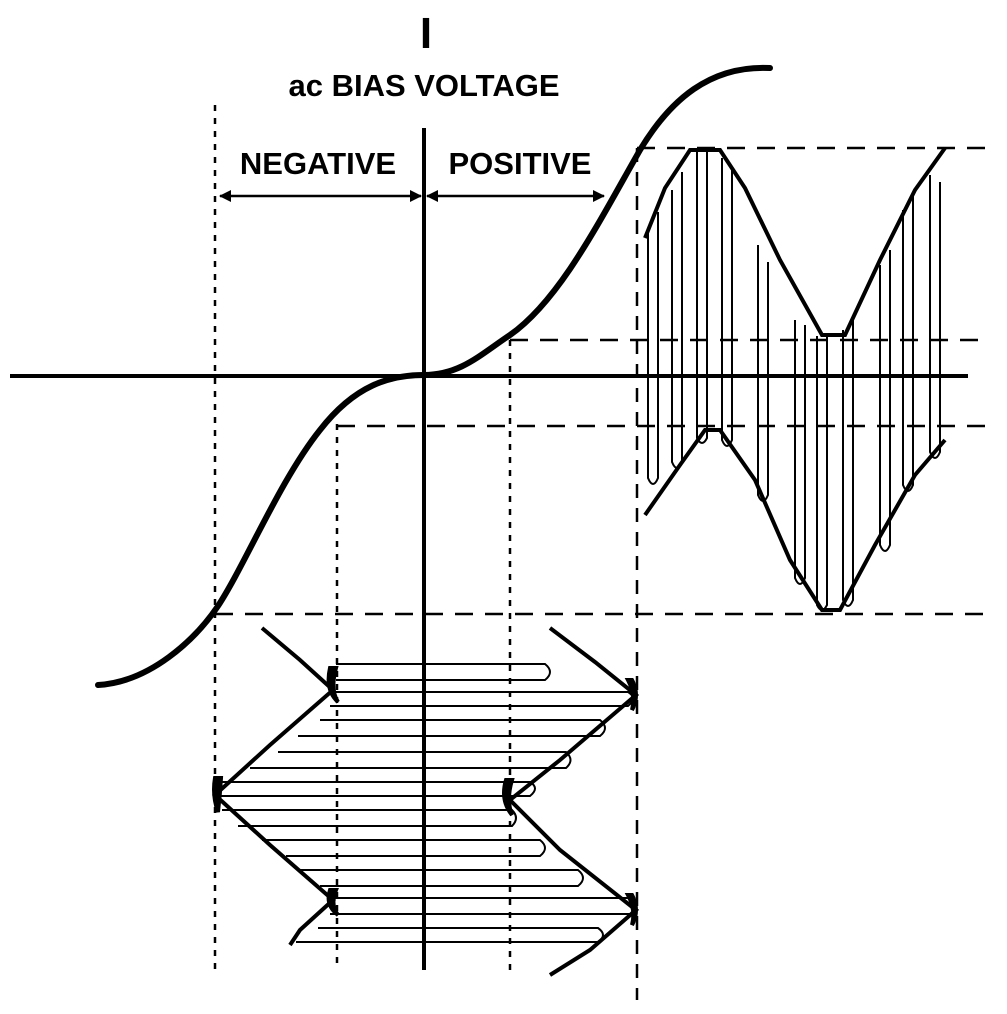  I want to click on output-carrier-wave, so click(794, 380).